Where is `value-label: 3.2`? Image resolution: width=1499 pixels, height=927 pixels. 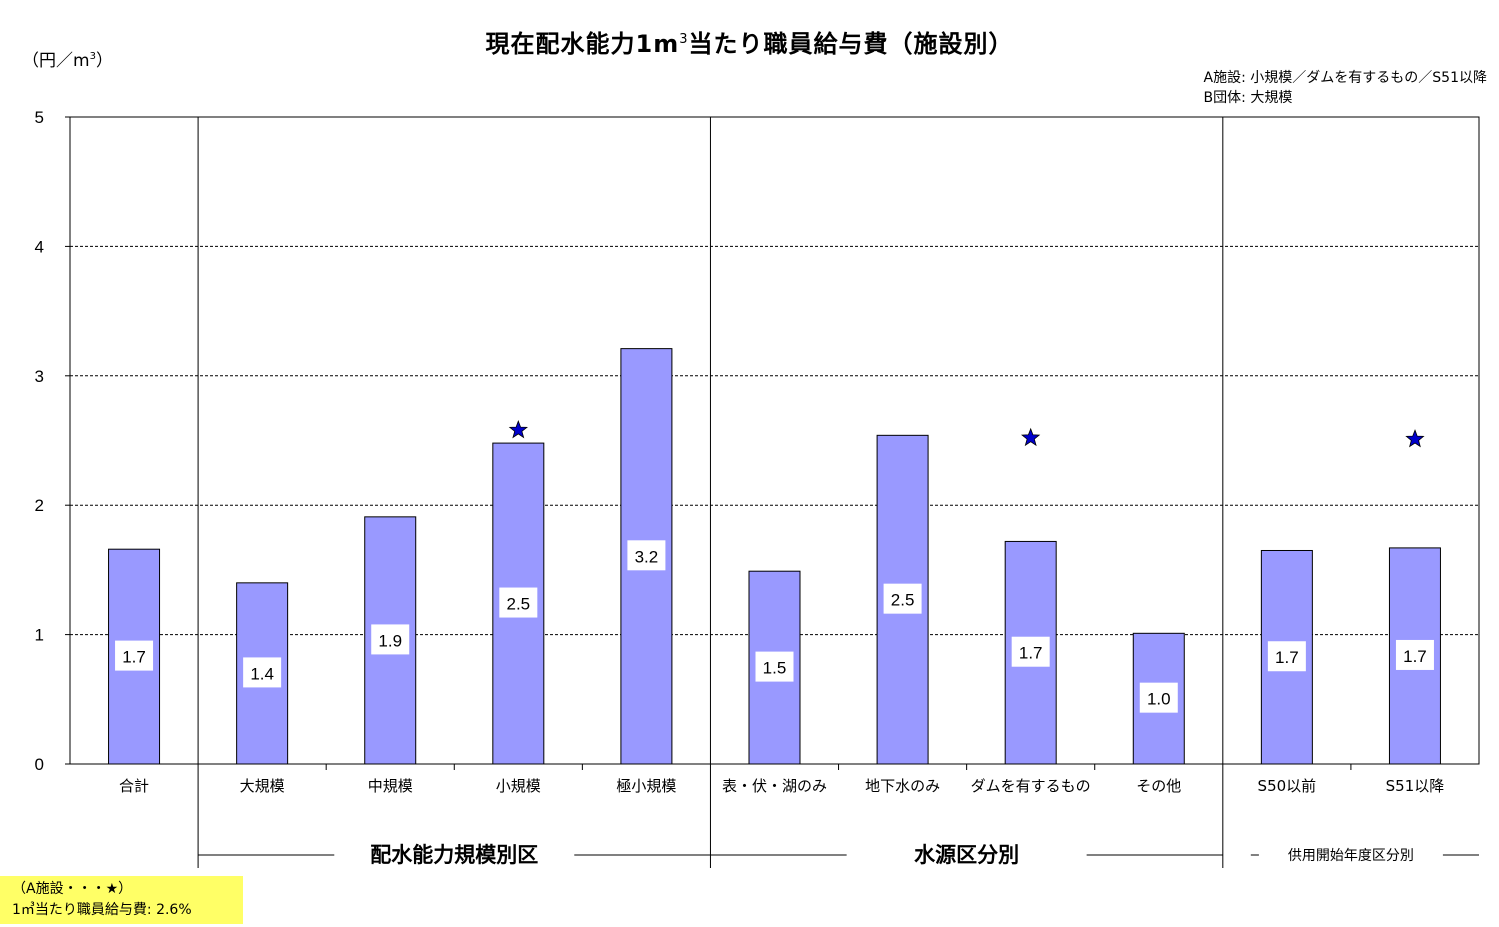
value-label: 3.2 is located at coordinates (647, 556).